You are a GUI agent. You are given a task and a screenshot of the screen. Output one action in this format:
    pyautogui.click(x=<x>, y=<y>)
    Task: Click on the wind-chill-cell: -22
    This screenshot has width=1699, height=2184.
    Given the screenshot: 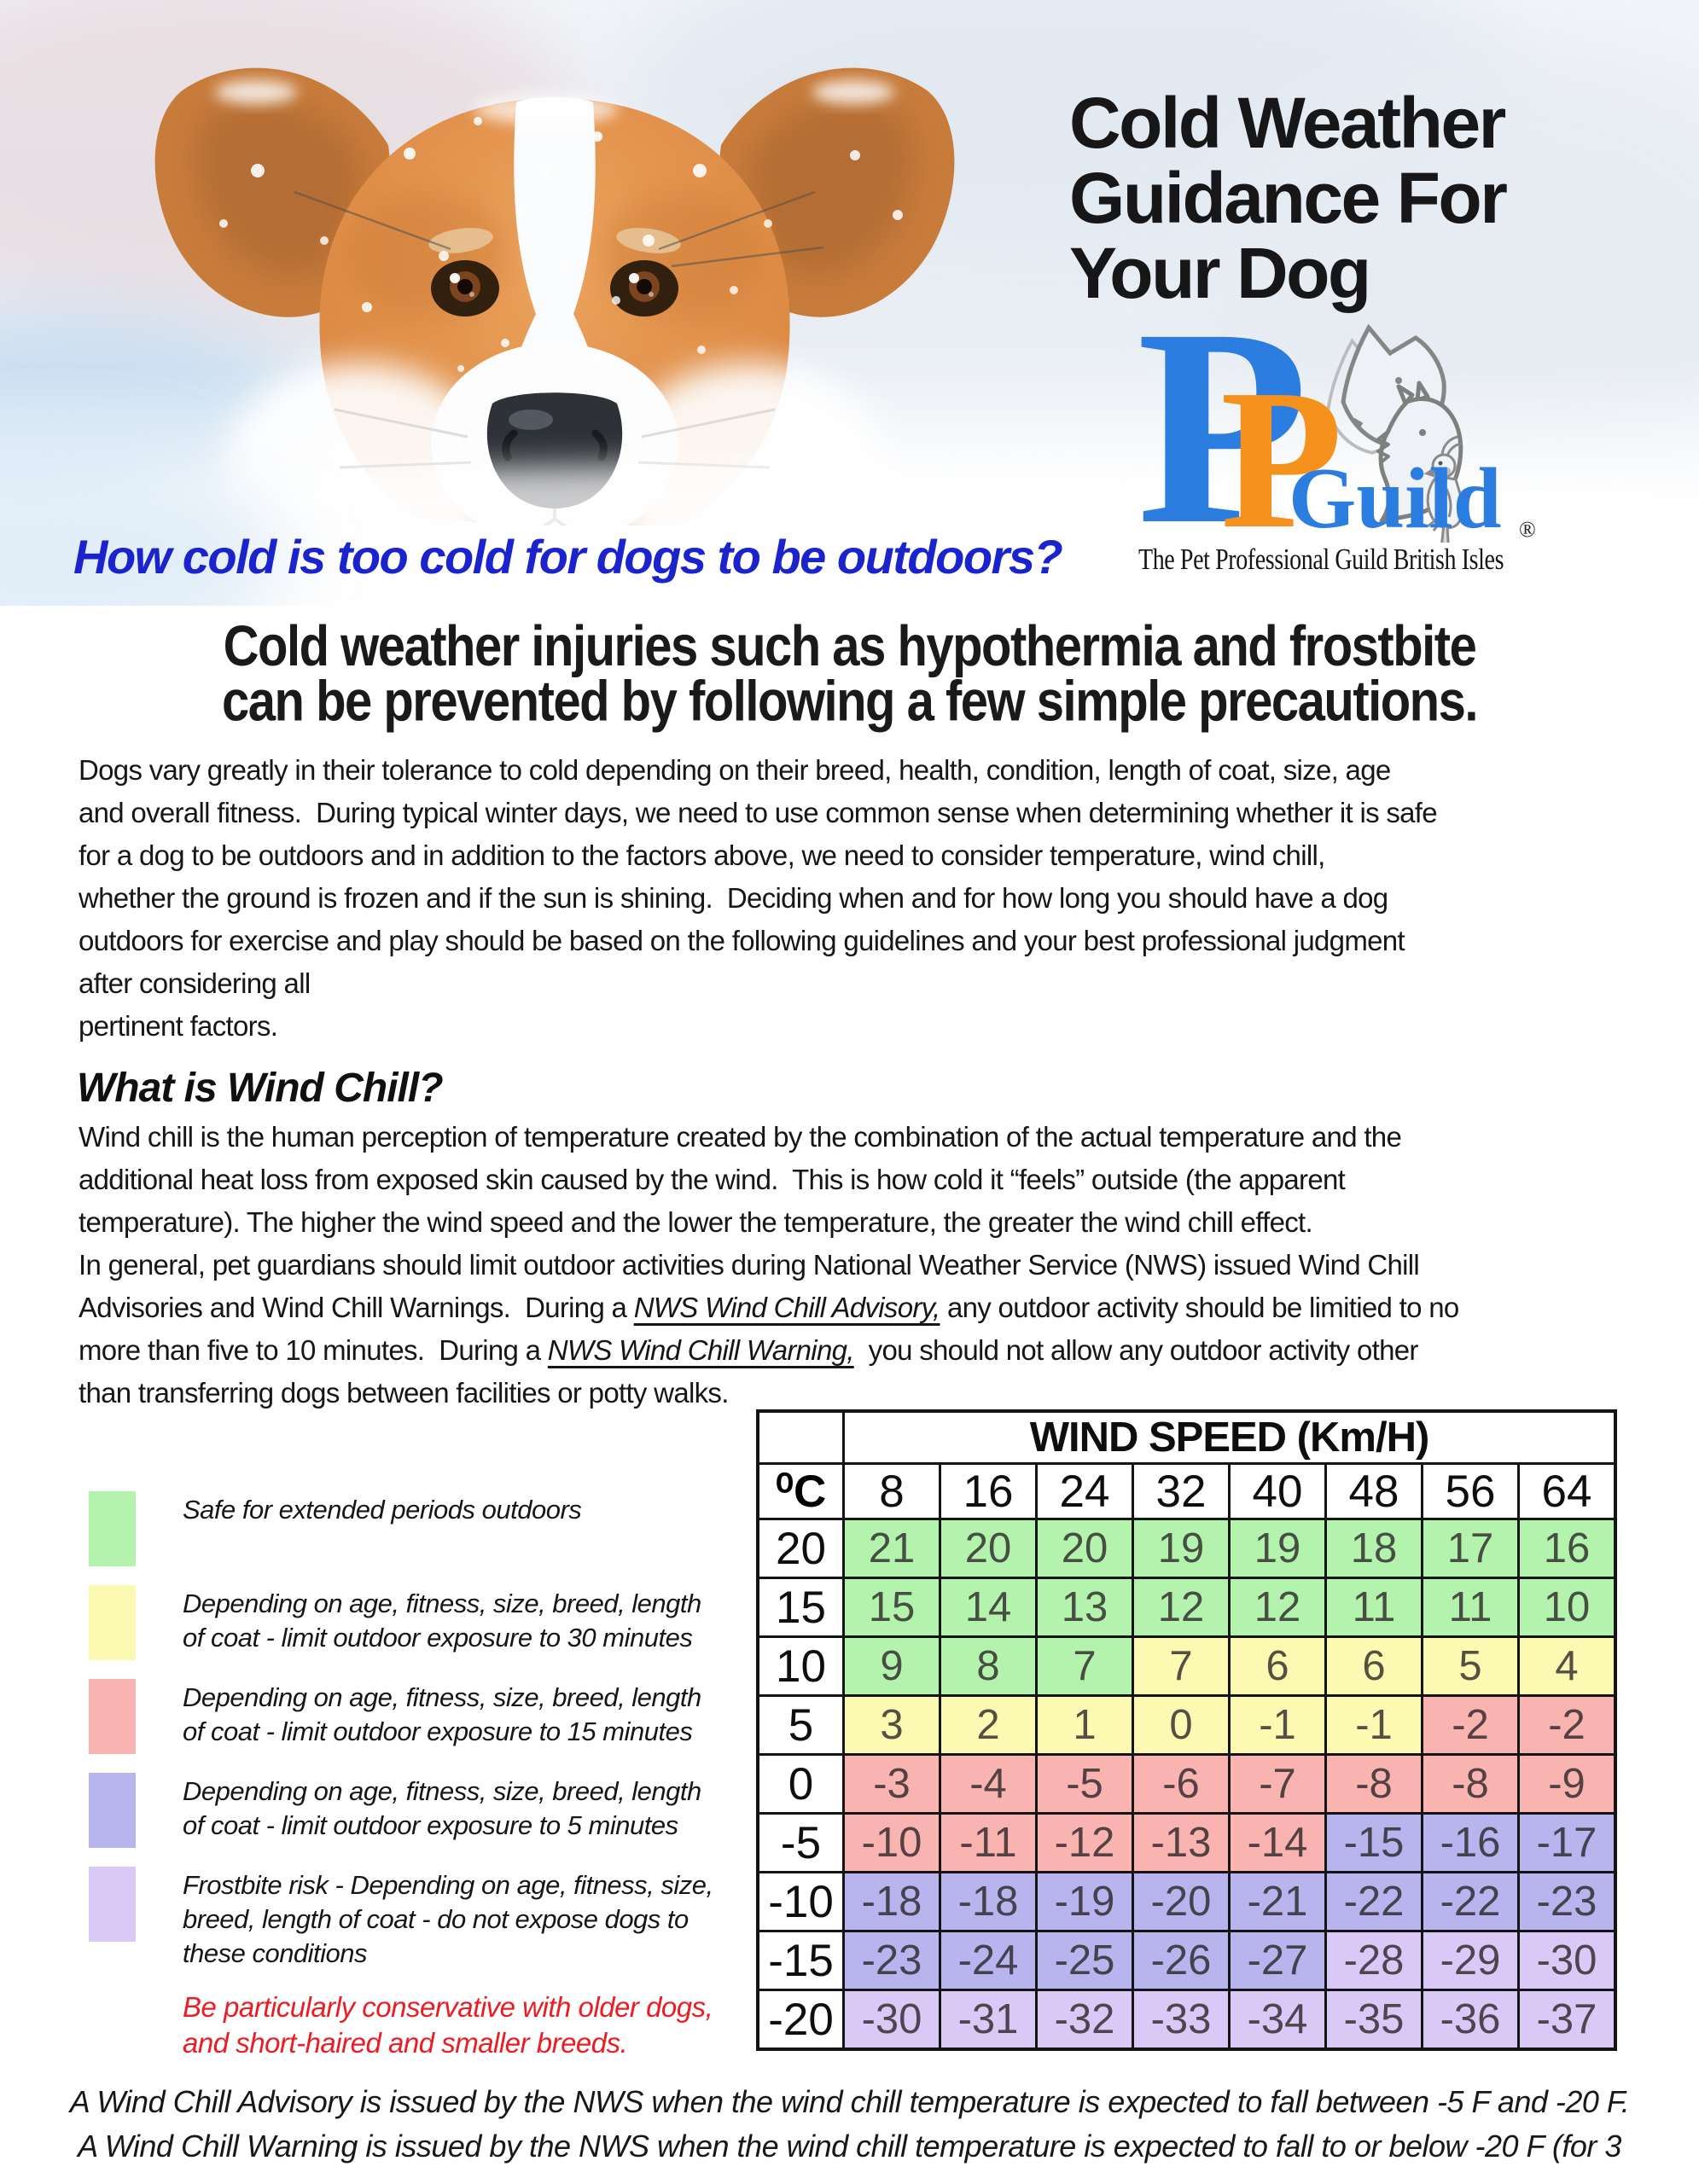 What is the action you would take?
    pyautogui.click(x=1470, y=1902)
    